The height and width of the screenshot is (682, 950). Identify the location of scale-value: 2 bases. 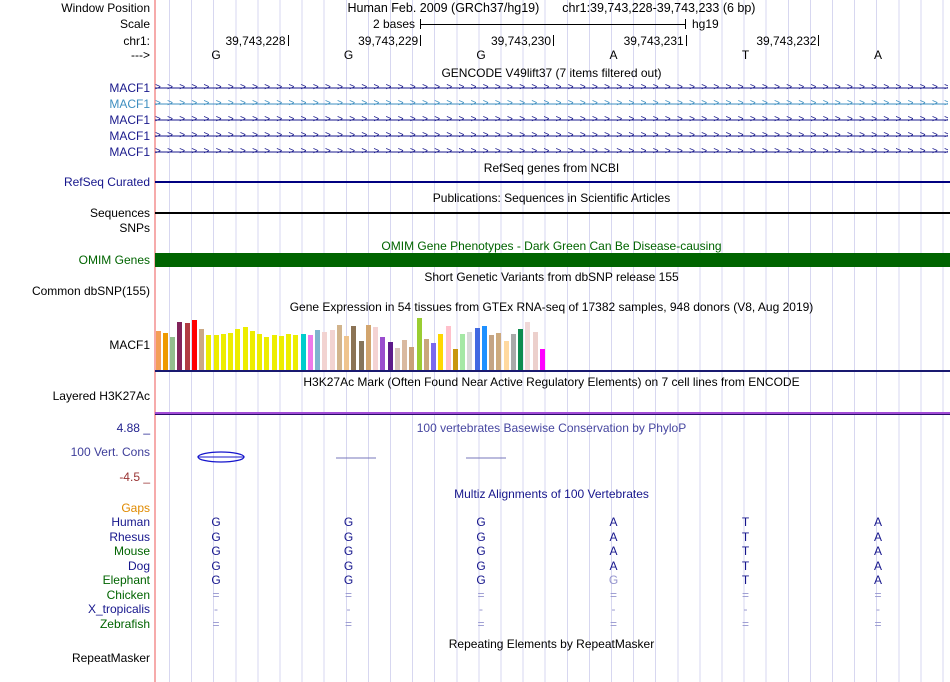
(393, 24).